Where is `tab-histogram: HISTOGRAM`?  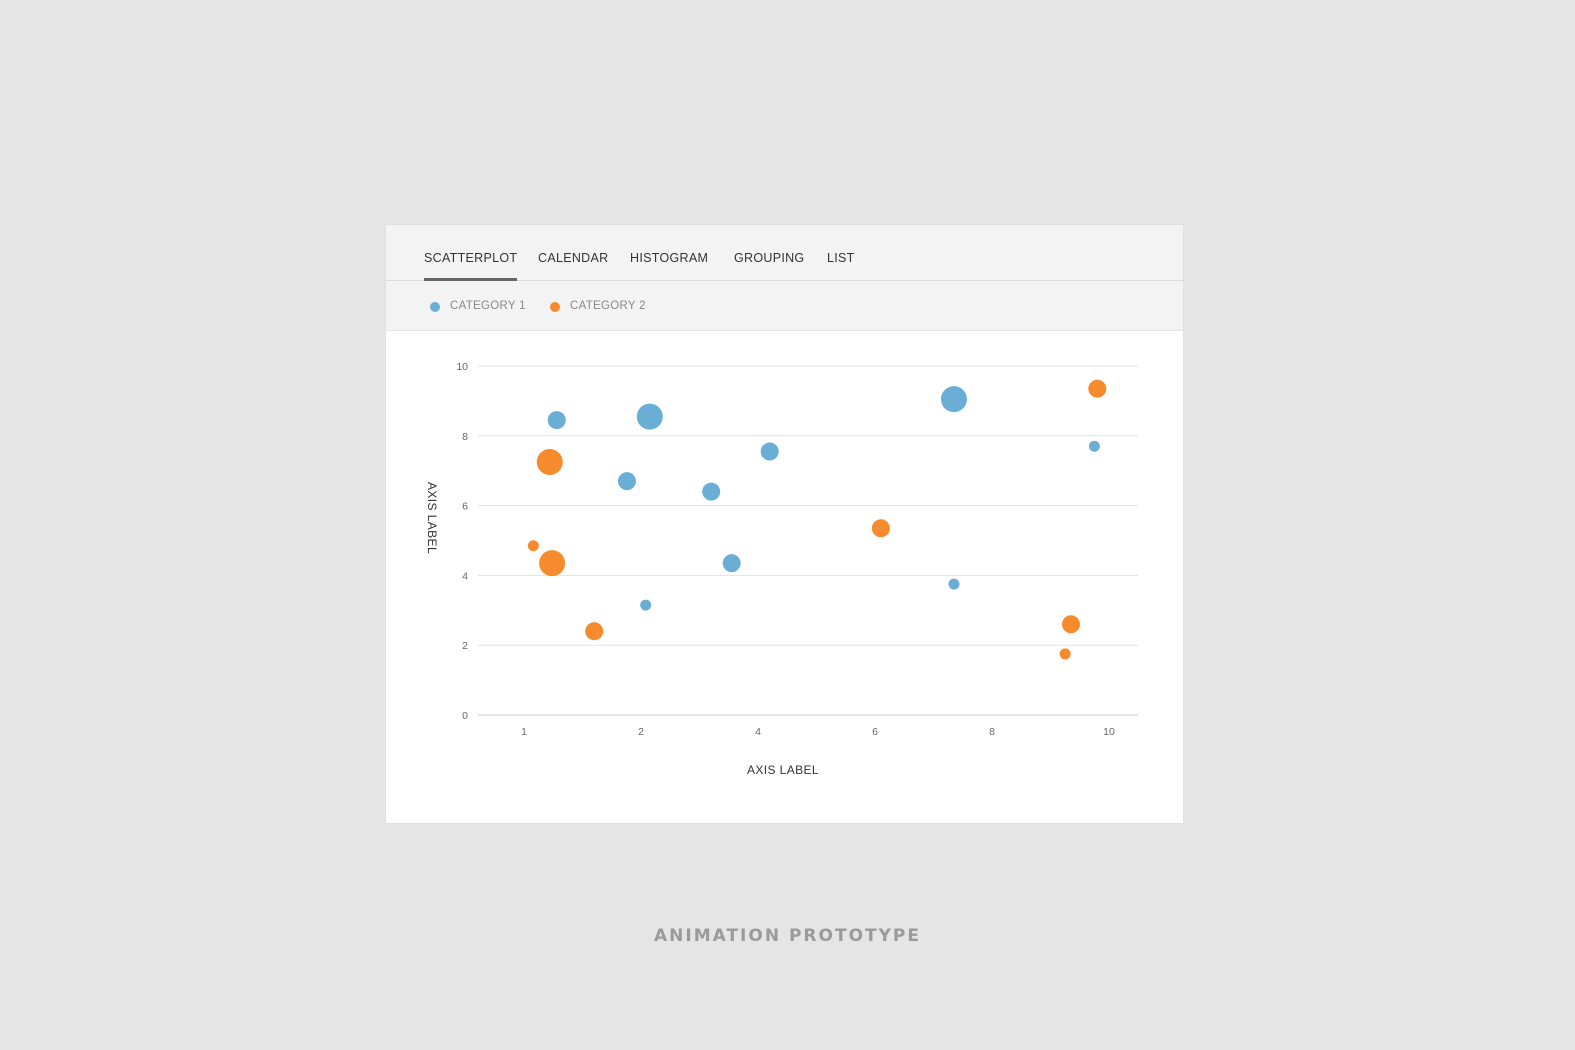
tab-histogram: HISTOGRAM is located at coordinates (669, 258).